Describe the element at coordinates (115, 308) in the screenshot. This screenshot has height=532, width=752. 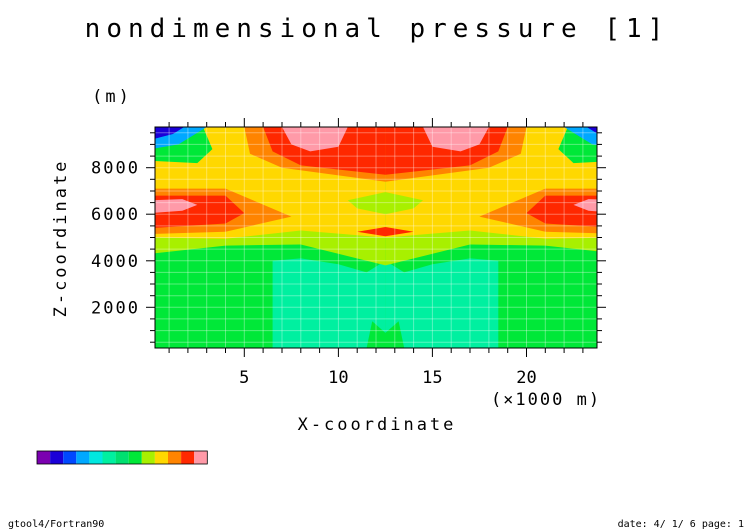
I see `y-tick-label: 2000` at that location.